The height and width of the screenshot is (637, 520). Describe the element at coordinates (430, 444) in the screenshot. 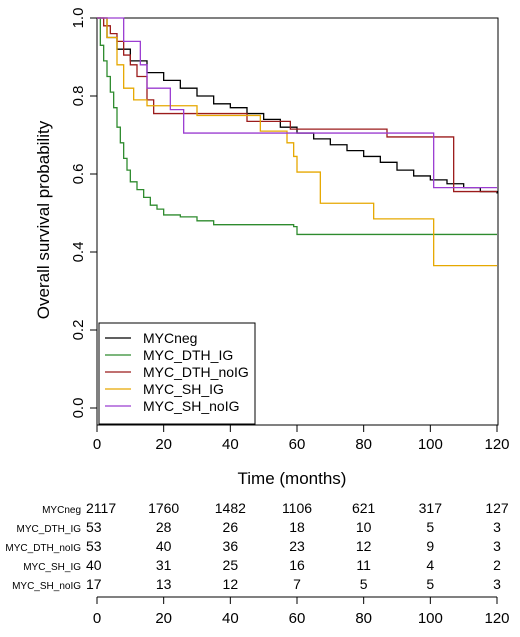

I see `x-tick-label: 100` at that location.